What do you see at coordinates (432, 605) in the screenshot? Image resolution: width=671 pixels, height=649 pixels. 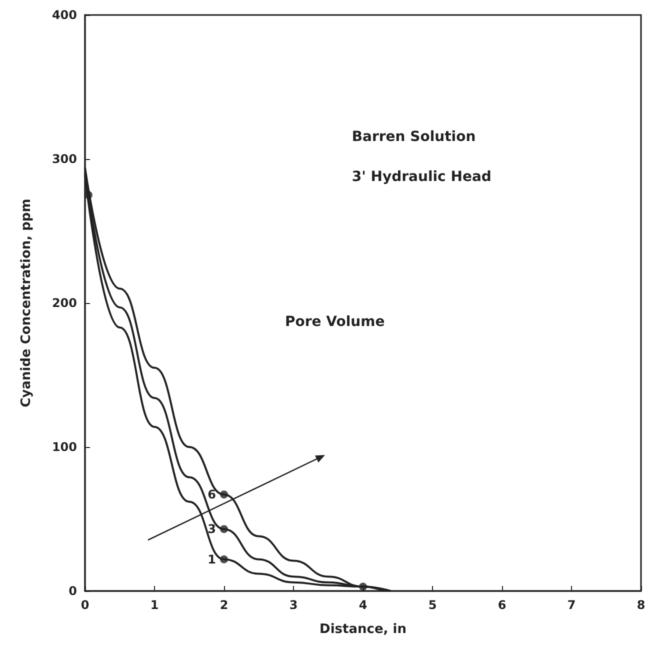 I see `x-tick-label: 5` at bounding box center [432, 605].